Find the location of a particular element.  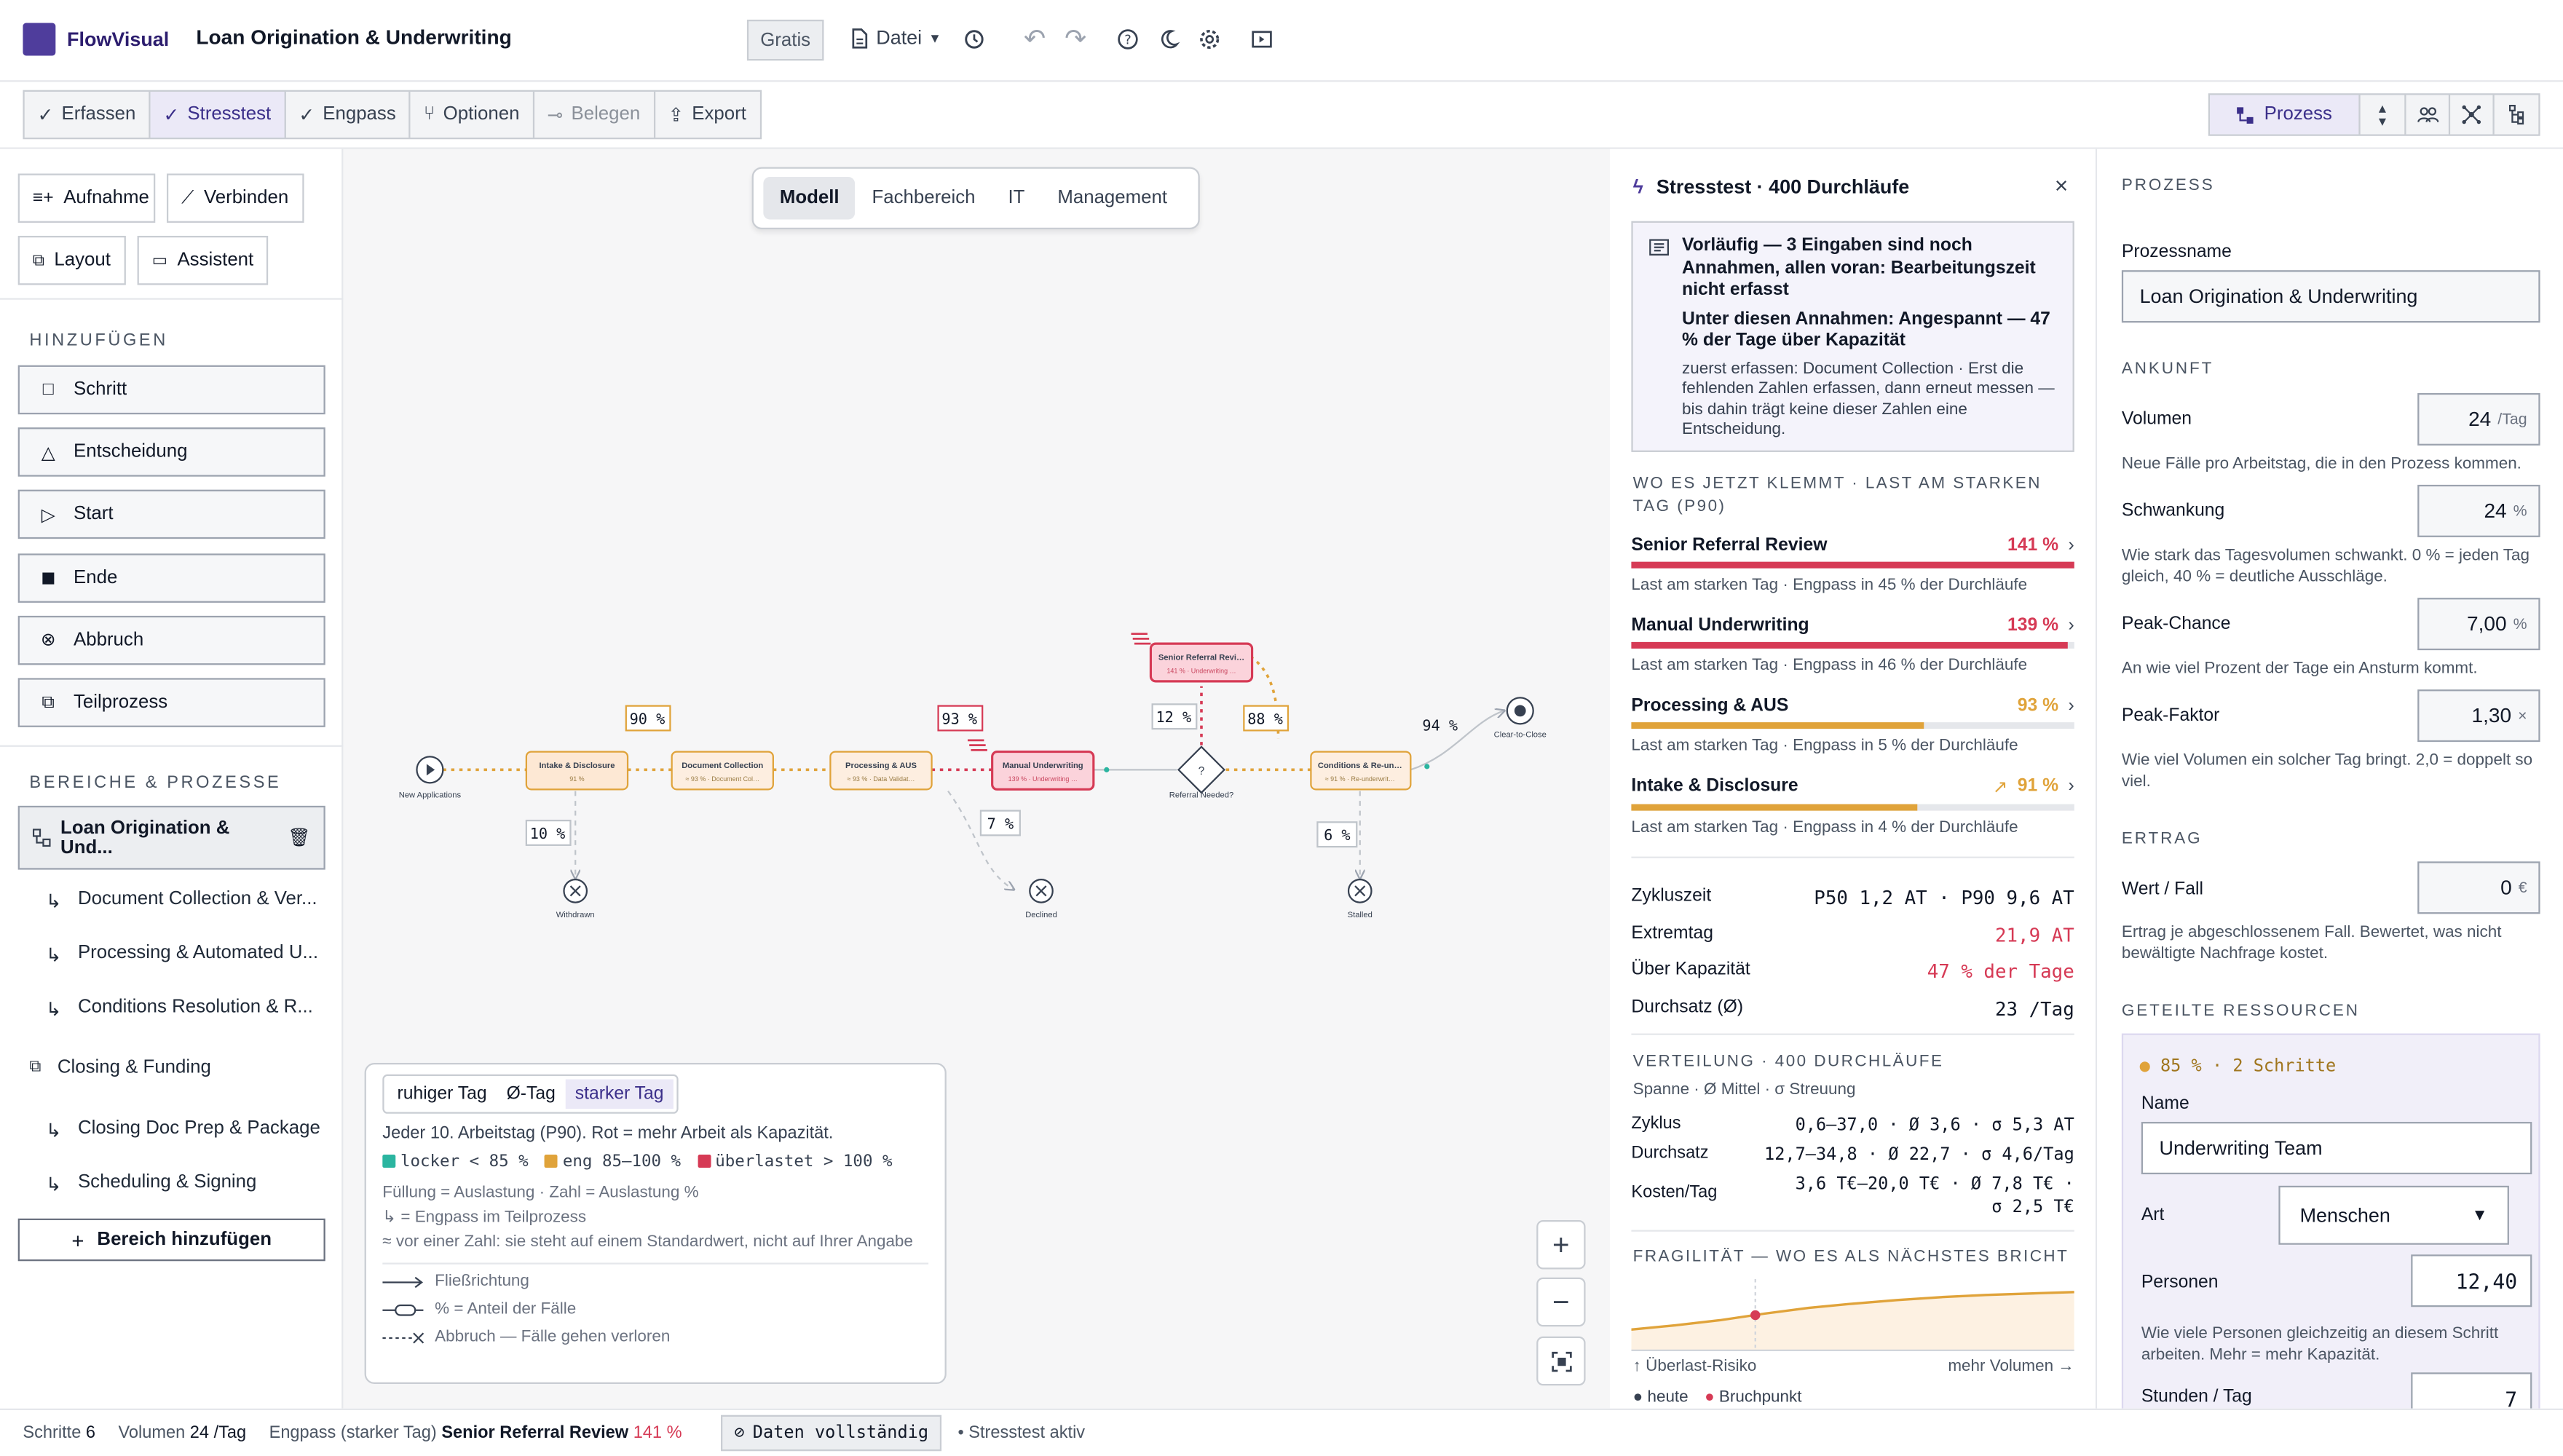

undo-icon: ↶ is located at coordinates (1034, 40).